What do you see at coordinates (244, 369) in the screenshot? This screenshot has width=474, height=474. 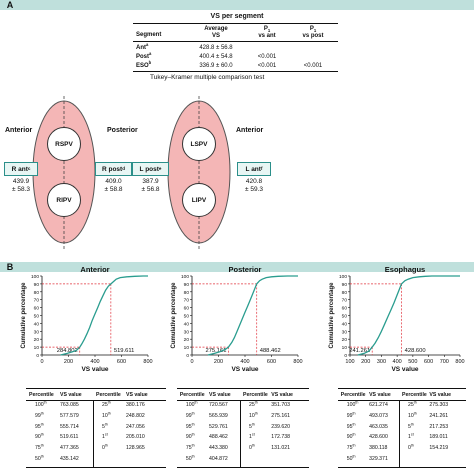 I see `posterior-x-axis-label: VS value` at bounding box center [244, 369].